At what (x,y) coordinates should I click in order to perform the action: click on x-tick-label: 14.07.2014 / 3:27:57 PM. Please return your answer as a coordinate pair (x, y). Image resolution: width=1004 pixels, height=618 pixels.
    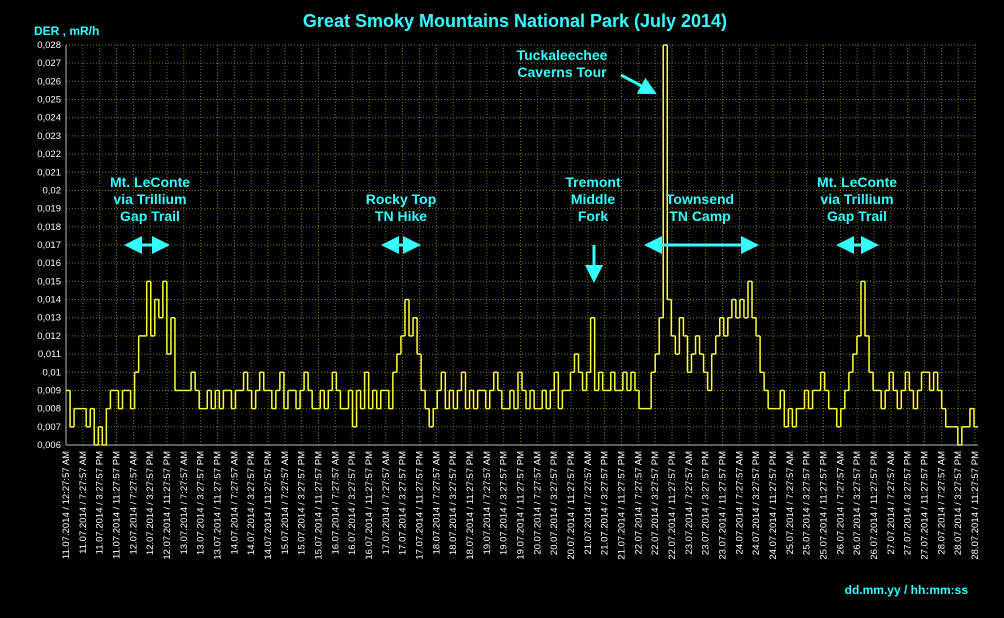
    Looking at the image, I should click on (251, 503).